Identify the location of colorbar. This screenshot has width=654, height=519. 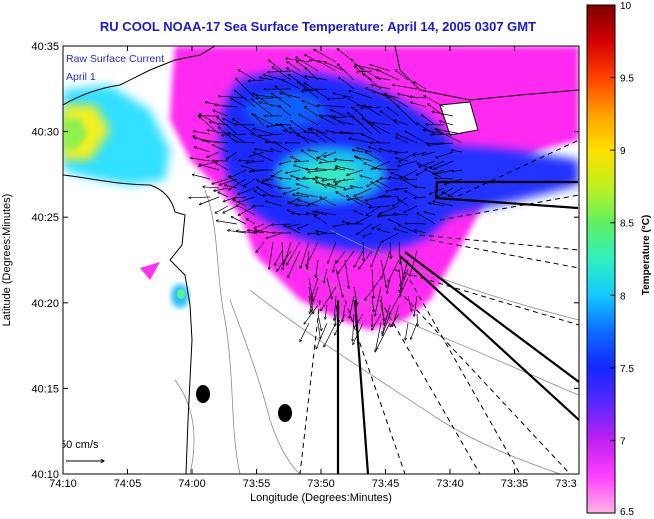
(601, 259).